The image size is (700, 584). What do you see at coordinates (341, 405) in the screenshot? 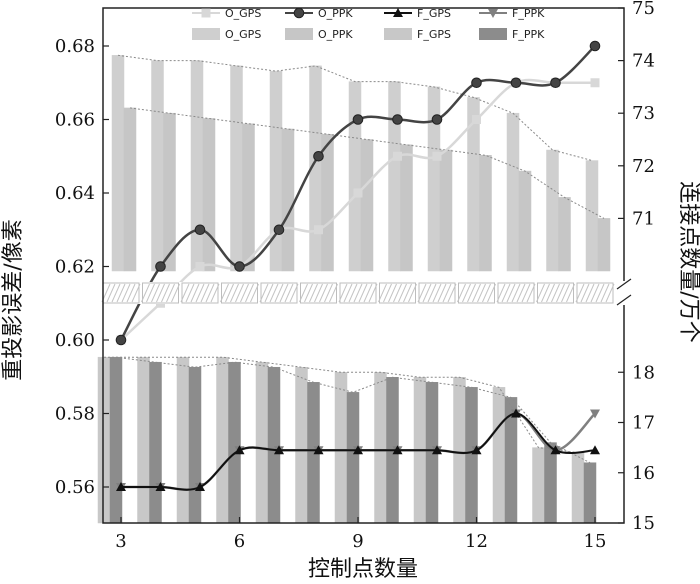
I see `bar-trend-f-gps` at bounding box center [341, 405].